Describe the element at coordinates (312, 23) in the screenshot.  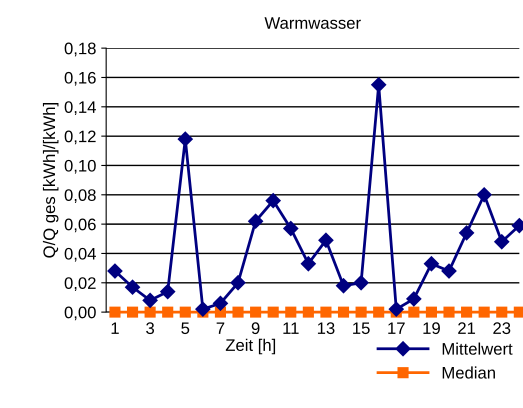
I see `chart-title: Warmwasser` at that location.